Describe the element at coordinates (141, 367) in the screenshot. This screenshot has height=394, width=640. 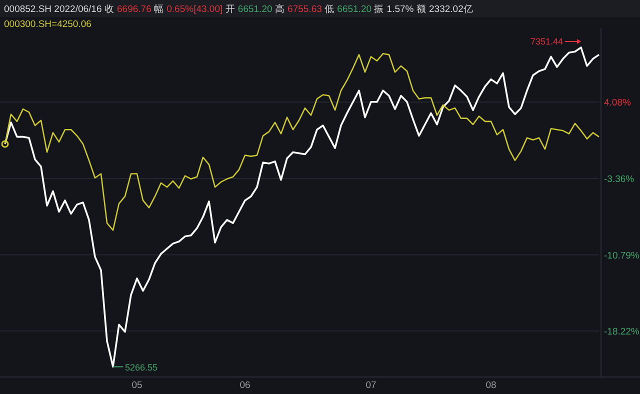
I see `annotation: 5266.55` at that location.